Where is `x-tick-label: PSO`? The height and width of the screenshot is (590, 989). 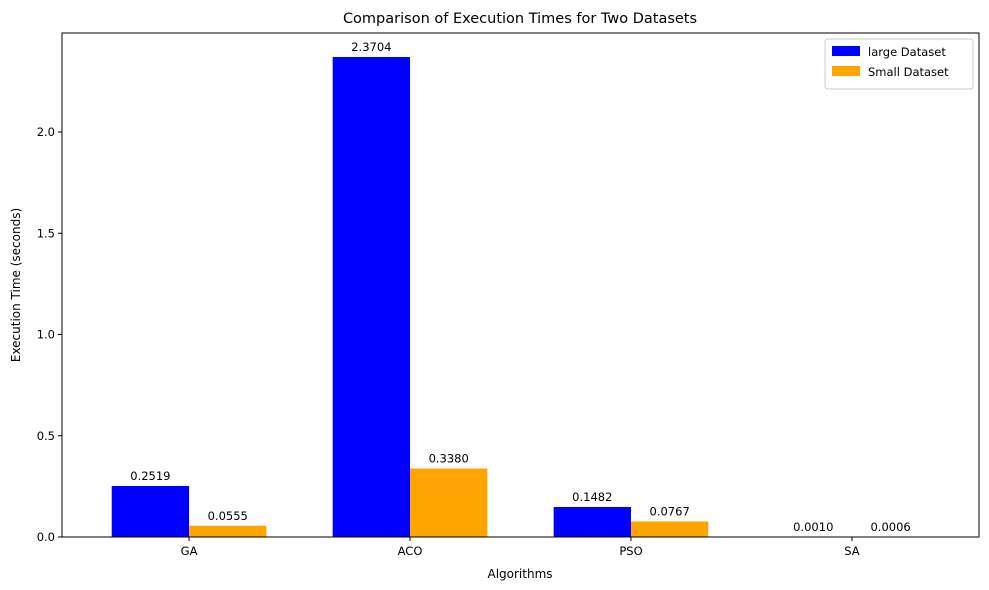 x-tick-label: PSO is located at coordinates (630, 551).